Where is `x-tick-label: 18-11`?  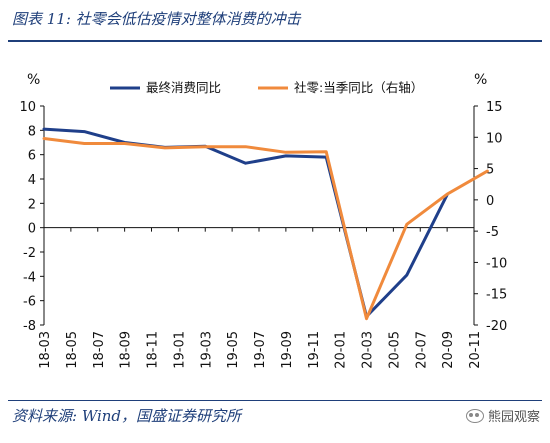
x-tick-label: 18-11 is located at coordinates (153, 350).